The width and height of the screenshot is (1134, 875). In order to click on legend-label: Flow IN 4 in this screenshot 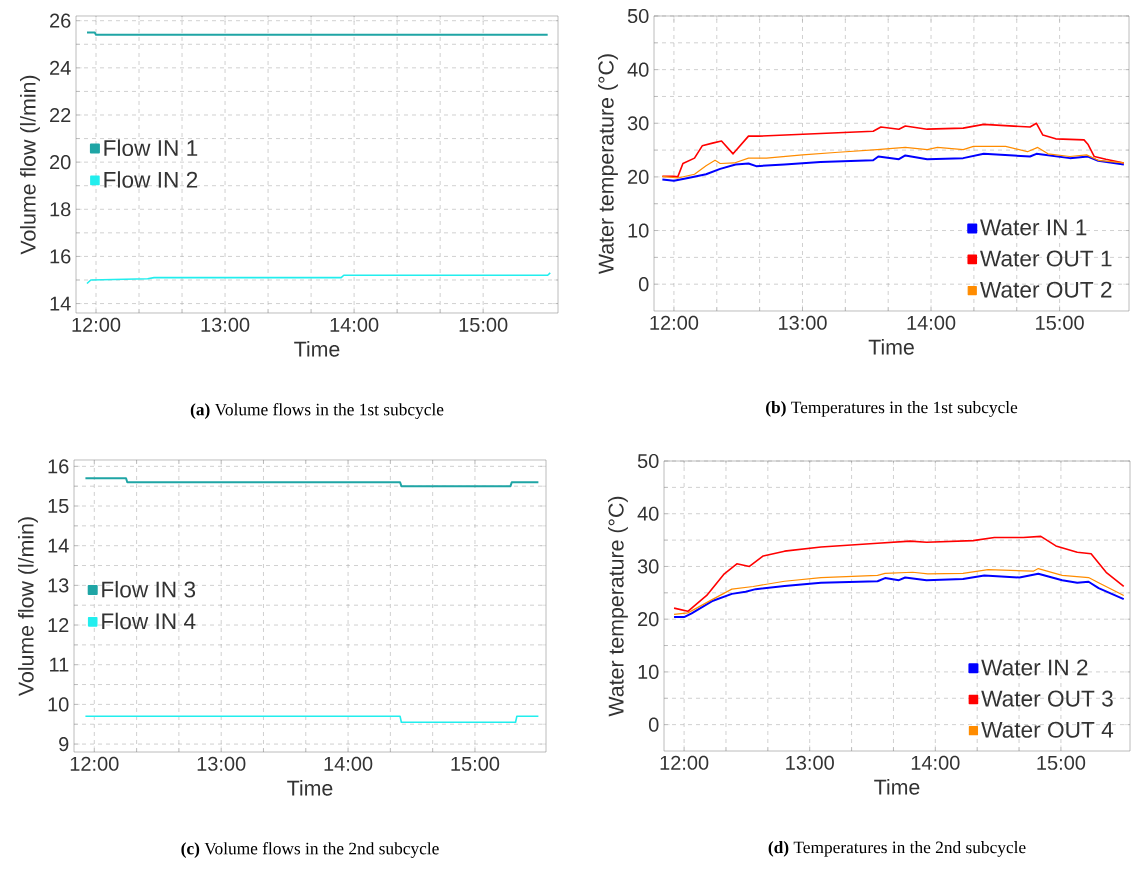, I will do `click(149, 621)`.